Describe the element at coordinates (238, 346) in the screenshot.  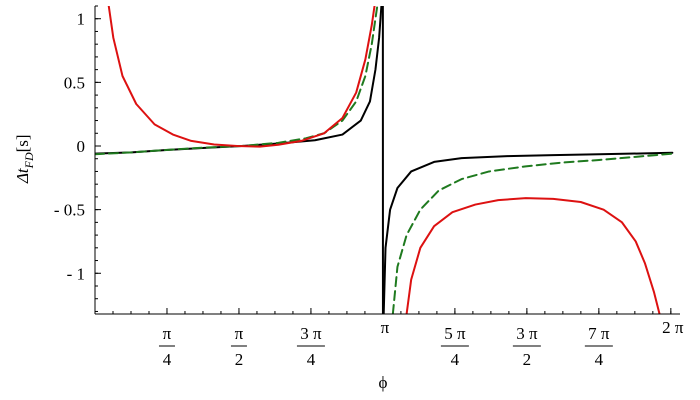
I see `x-tick-fraction: π2` at that location.